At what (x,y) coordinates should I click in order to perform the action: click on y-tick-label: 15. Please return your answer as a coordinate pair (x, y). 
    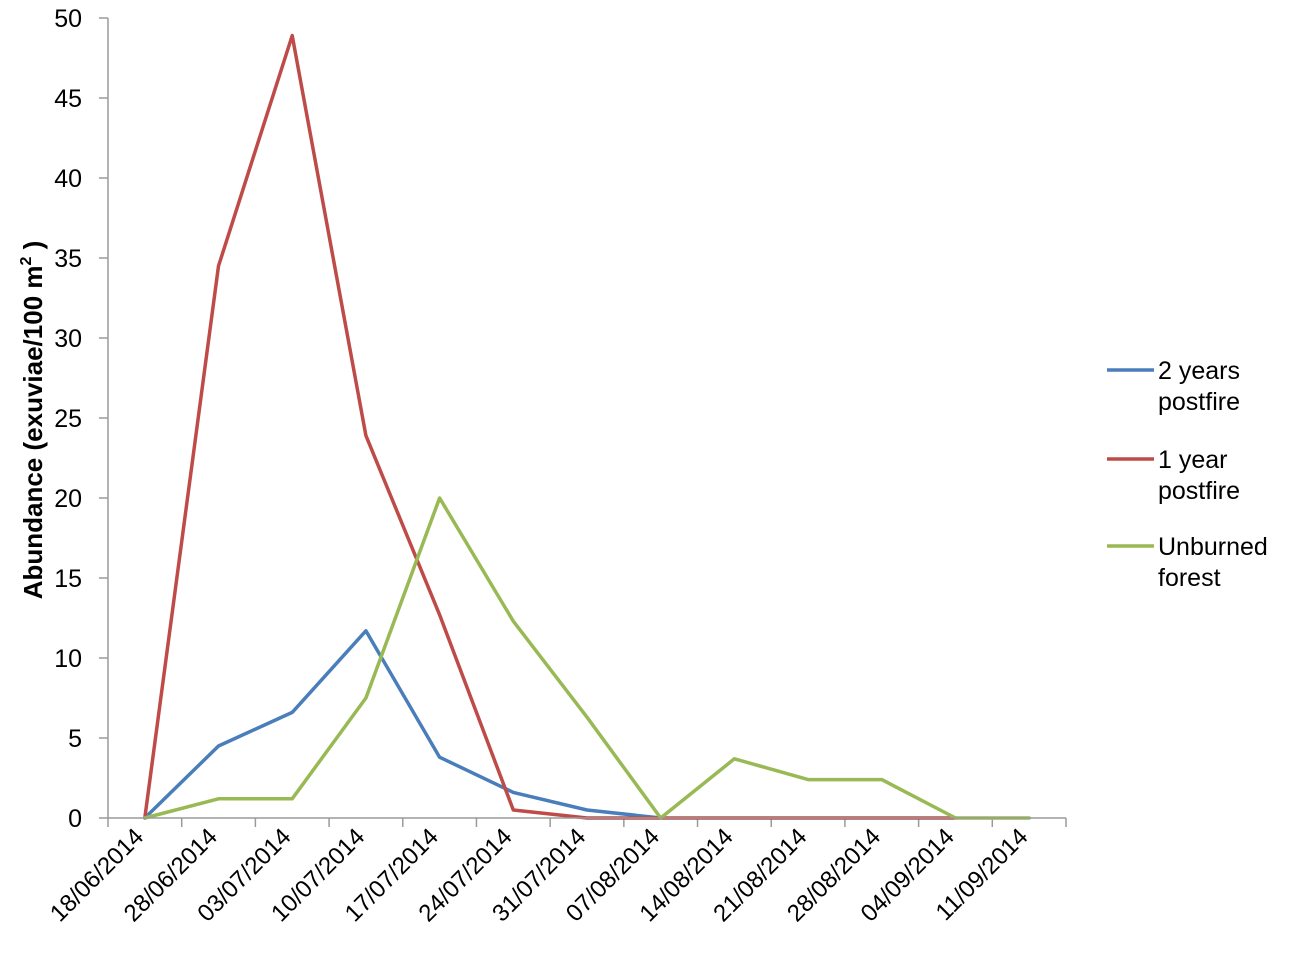
    Looking at the image, I should click on (68, 579).